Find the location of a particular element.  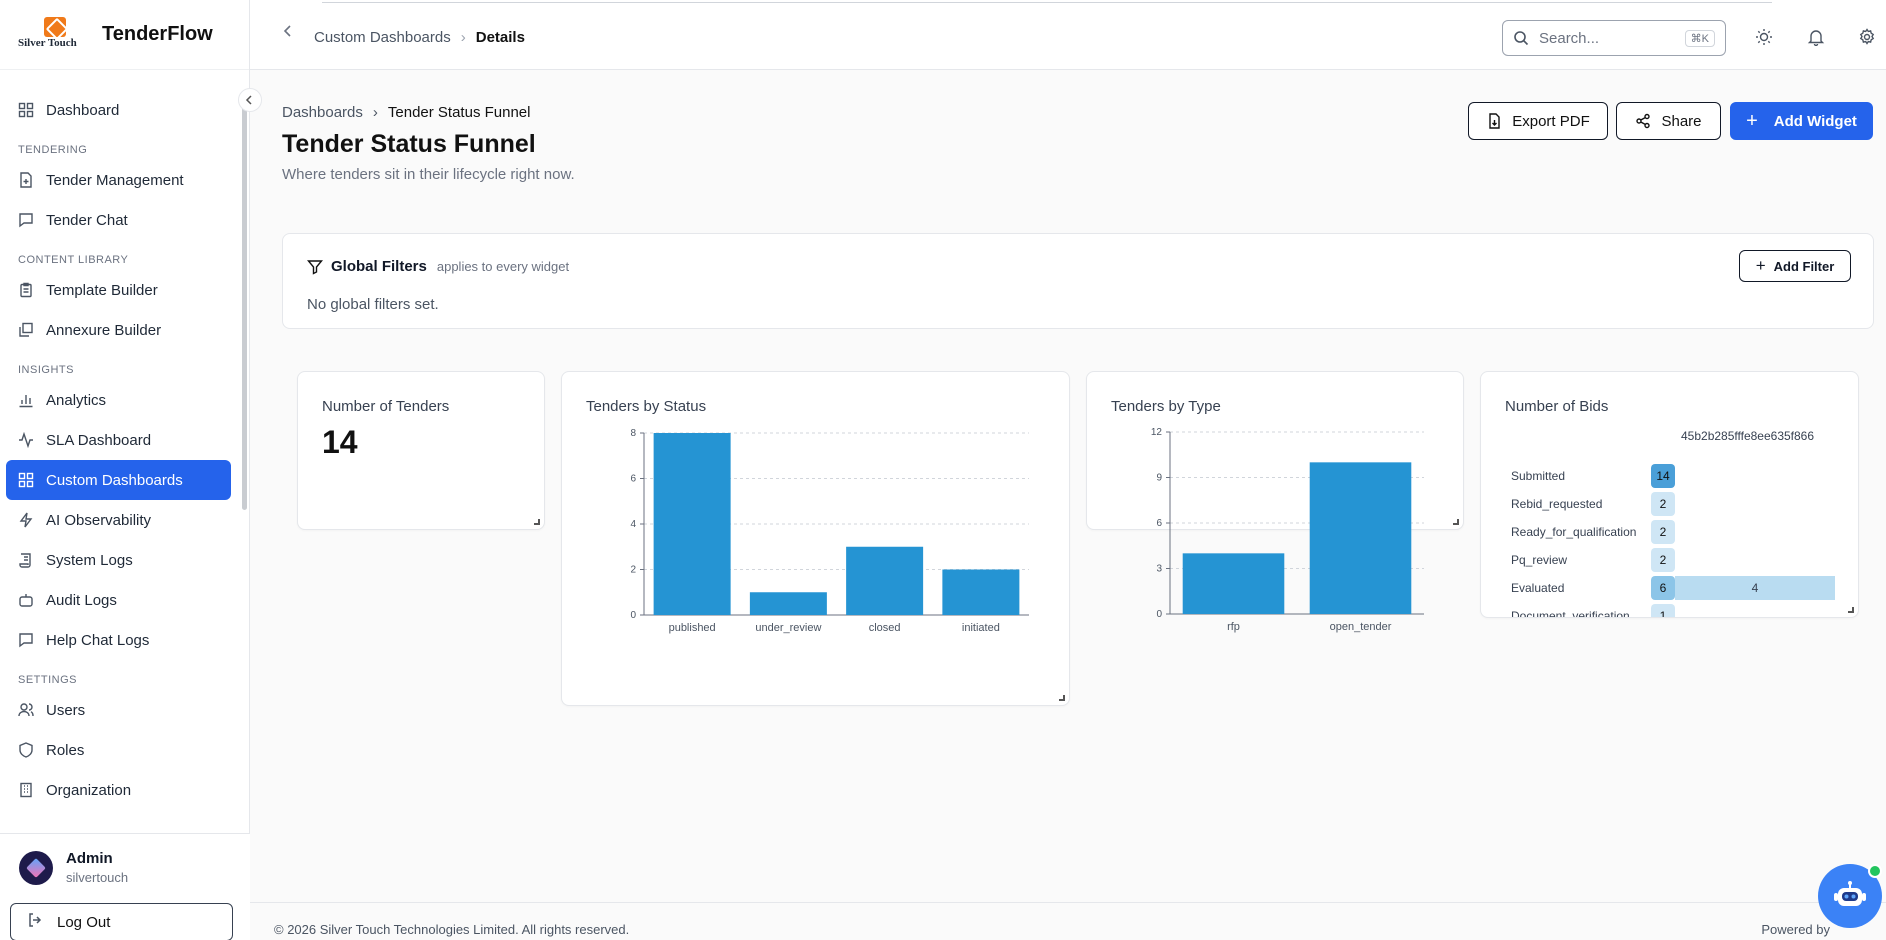

gear-icon is located at coordinates (1867, 36).